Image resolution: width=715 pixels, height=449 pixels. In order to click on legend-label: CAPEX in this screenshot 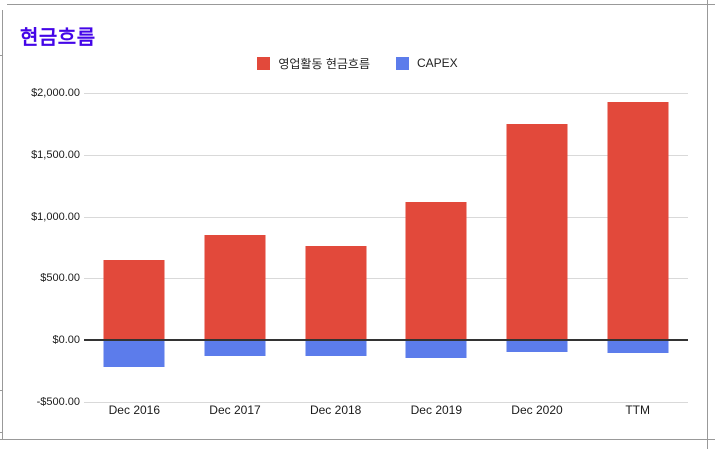, I will do `click(437, 63)`.